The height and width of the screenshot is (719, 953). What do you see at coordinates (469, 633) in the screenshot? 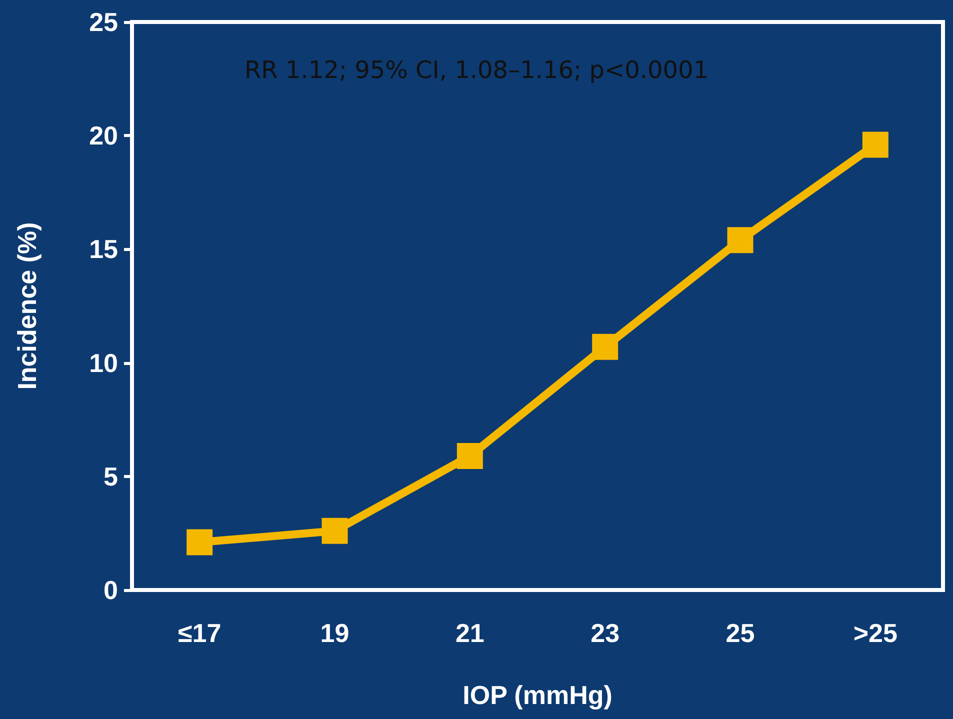
I see `x-tick-label: 21` at bounding box center [469, 633].